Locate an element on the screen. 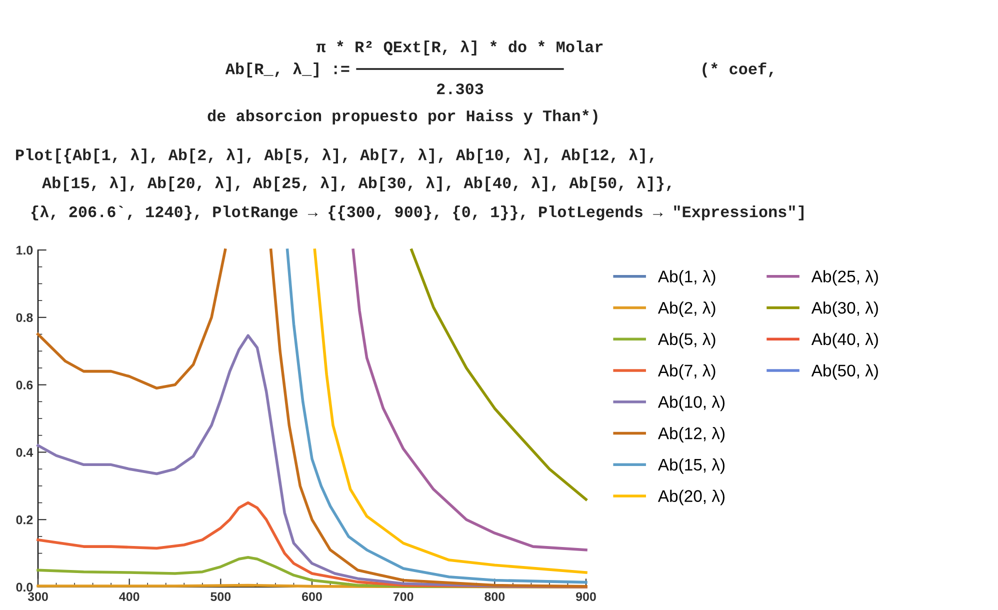  text: π * R² QExt[R, λ] * do * Molar is located at coordinates (459, 48).